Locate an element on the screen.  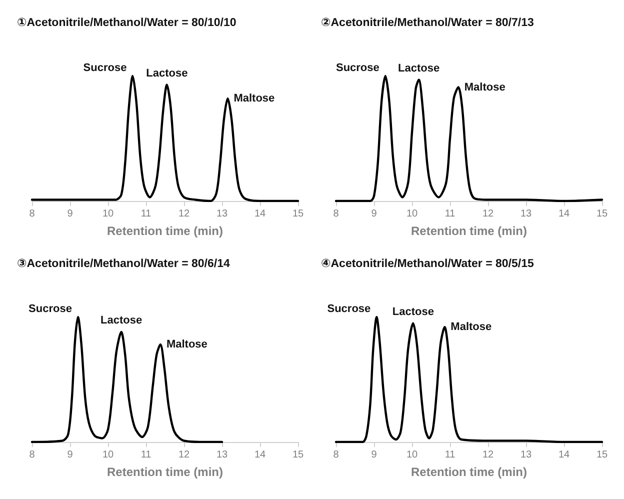
chart-title: ②Acetonitrile/Methanol/Water = 80/7/13 is located at coordinates (427, 23).